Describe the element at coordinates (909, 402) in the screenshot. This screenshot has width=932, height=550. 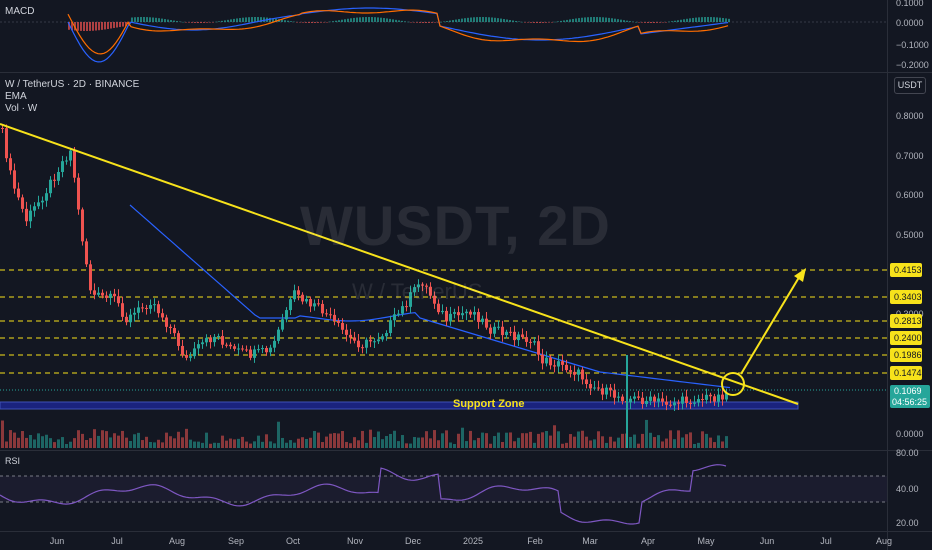
I see `countdown-timer: 04:56:25` at that location.